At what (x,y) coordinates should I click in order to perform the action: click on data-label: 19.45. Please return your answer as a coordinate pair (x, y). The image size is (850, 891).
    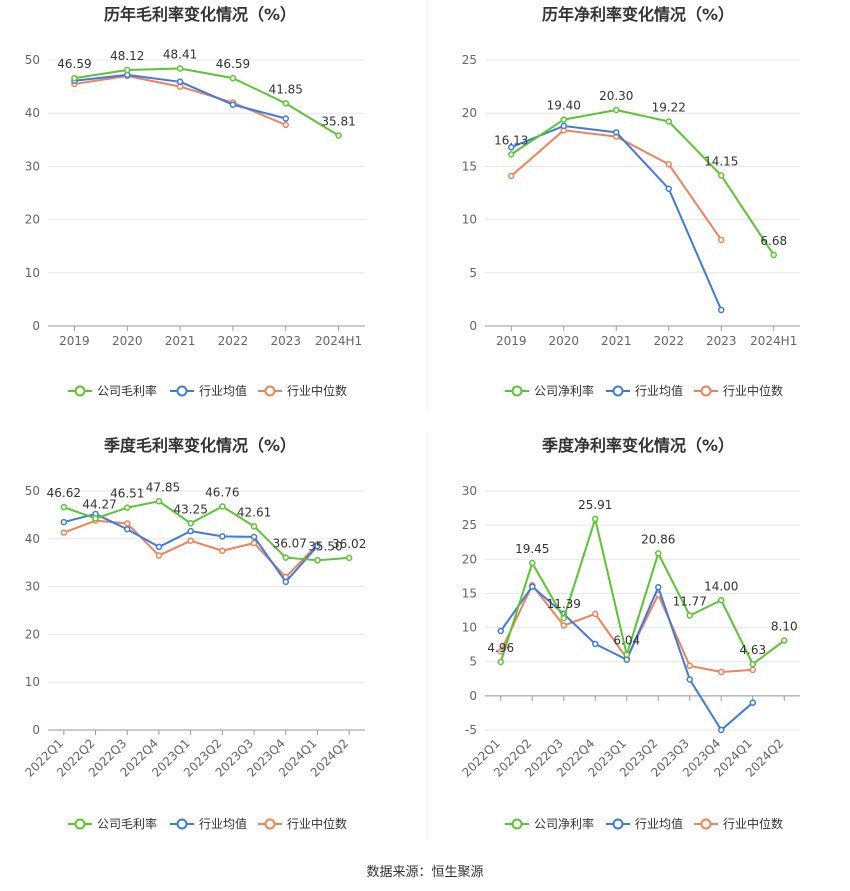
    Looking at the image, I should click on (532, 549).